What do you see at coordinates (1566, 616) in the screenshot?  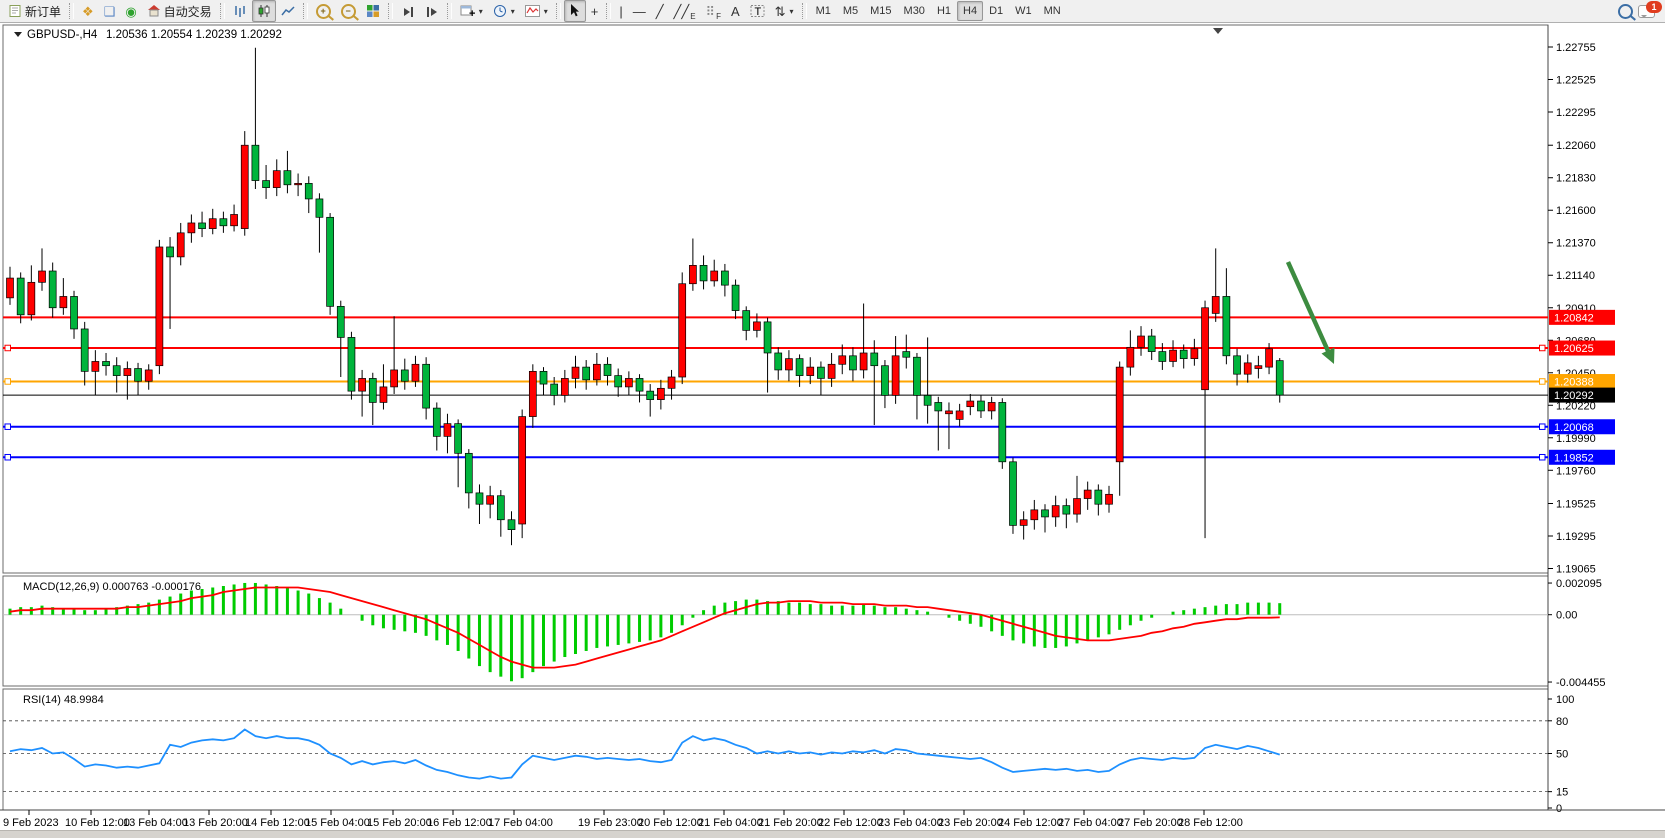 I see `macd-axis-label: 0.00` at bounding box center [1566, 616].